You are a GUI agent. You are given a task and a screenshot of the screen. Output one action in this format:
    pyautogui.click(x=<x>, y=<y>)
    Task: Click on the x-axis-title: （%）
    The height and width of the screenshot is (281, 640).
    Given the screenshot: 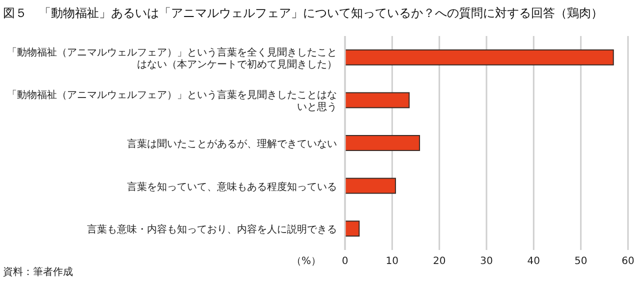 What is the action you would take?
    pyautogui.click(x=306, y=261)
    